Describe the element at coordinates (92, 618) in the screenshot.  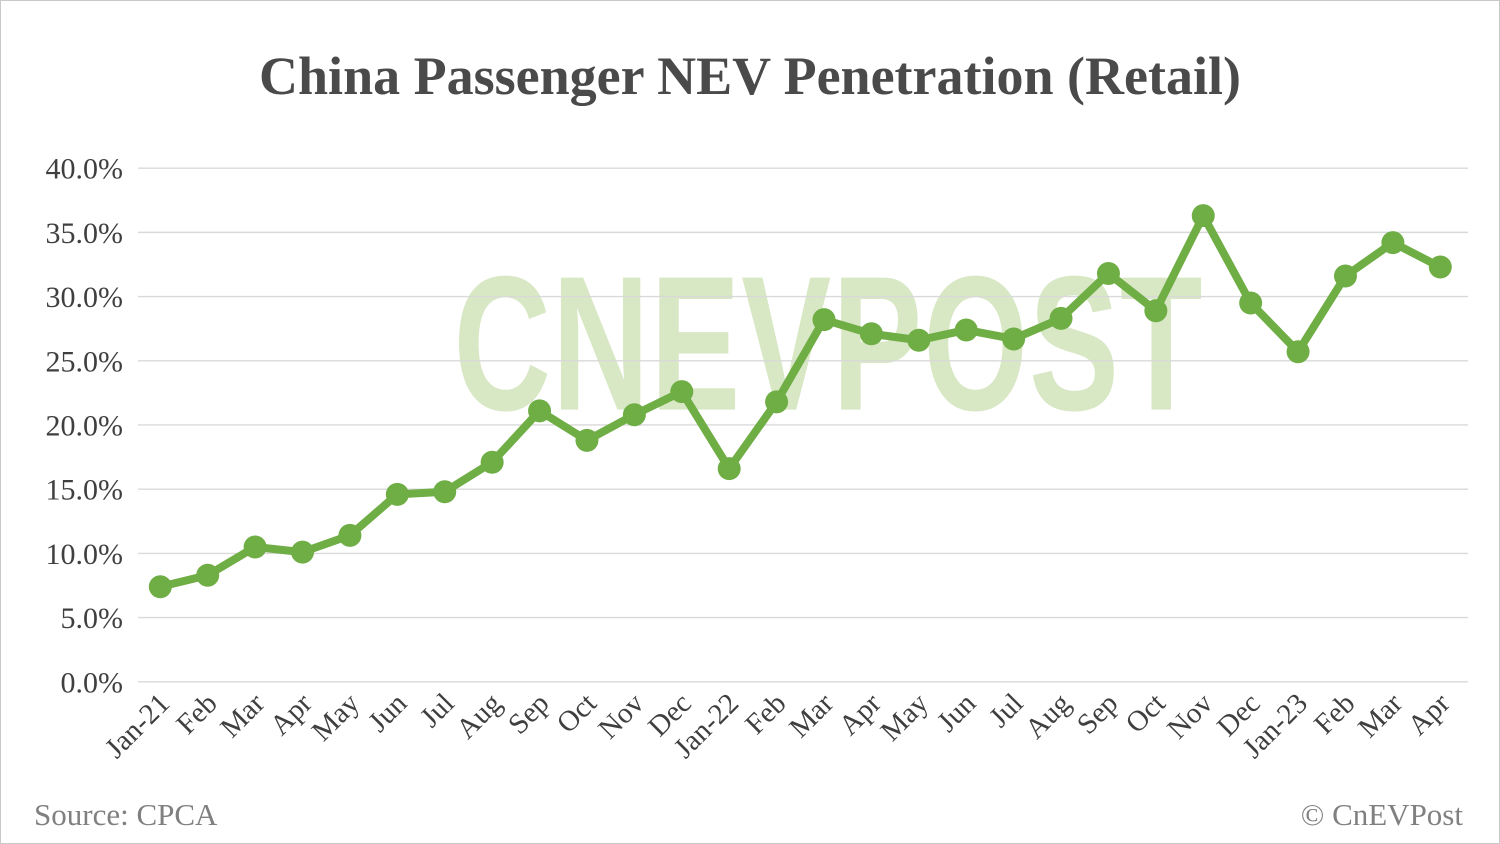
I see `y-tick-label: 5.0%` at that location.